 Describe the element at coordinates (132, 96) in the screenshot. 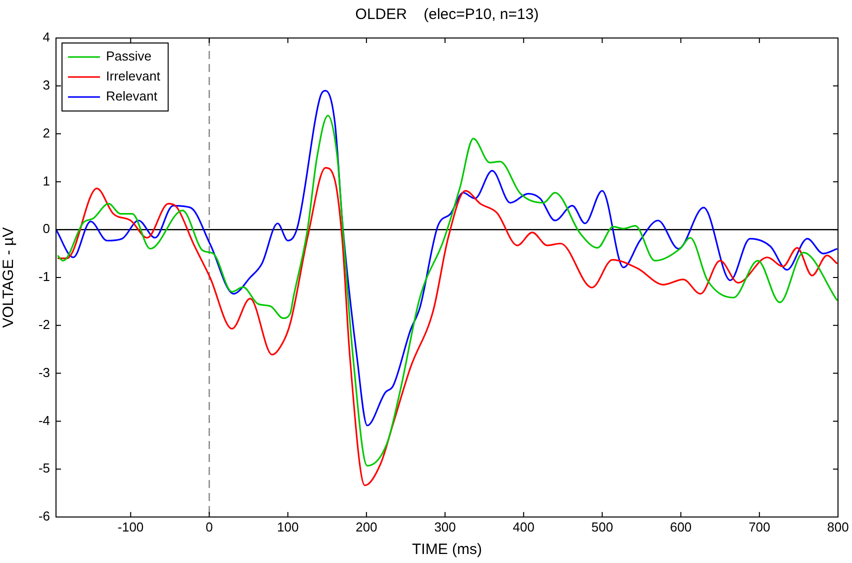

I see `legend-label: Relevant` at that location.